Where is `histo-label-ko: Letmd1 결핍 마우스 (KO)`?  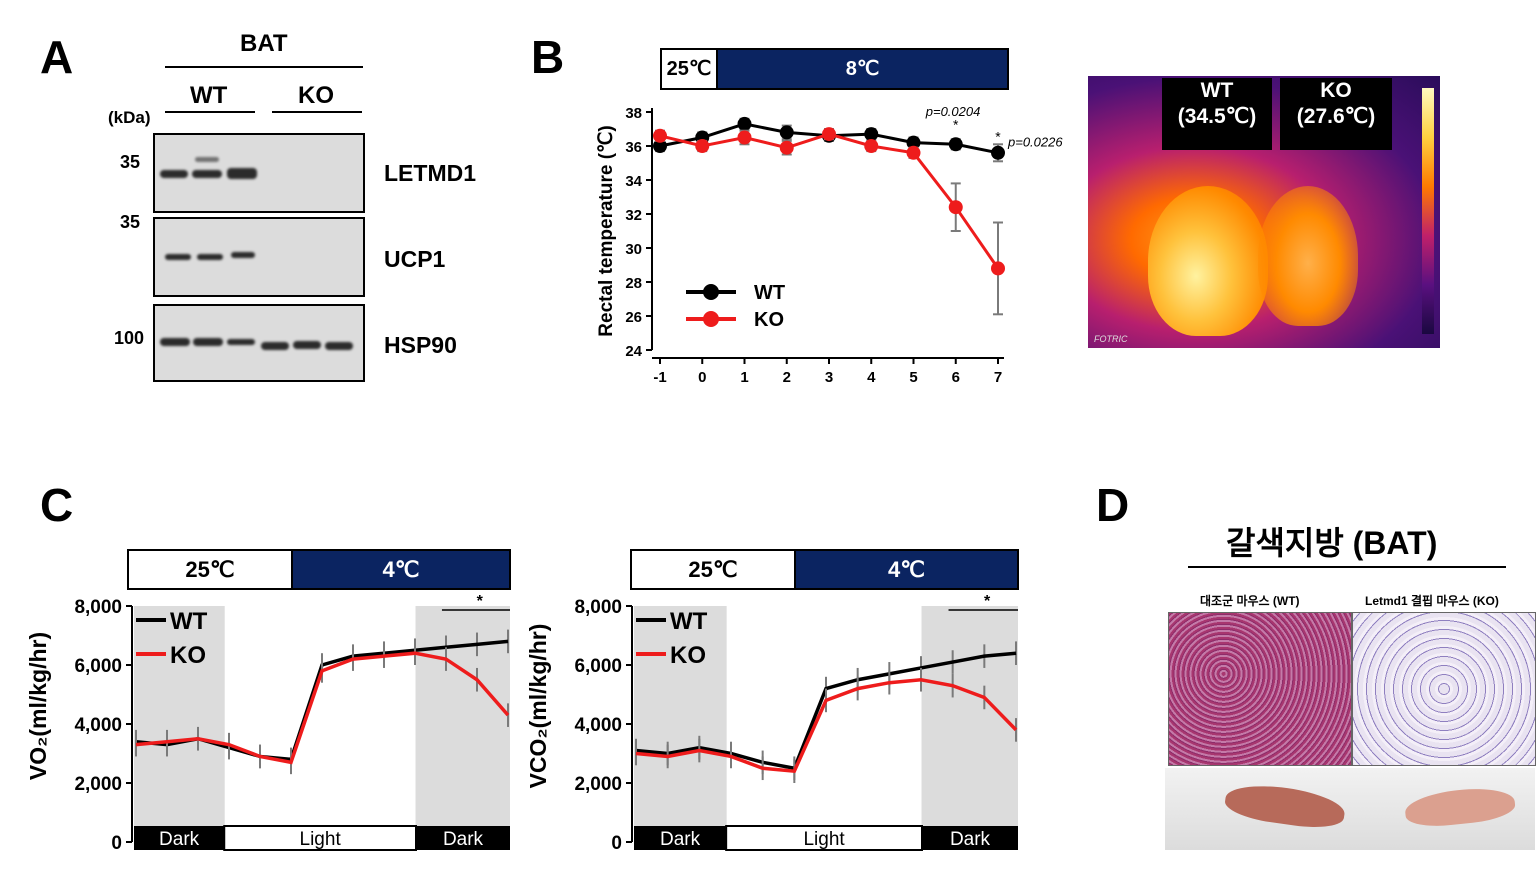
histo-label-ko: Letmd1 결핍 마우스 (KO) is located at coordinates (1432, 601).